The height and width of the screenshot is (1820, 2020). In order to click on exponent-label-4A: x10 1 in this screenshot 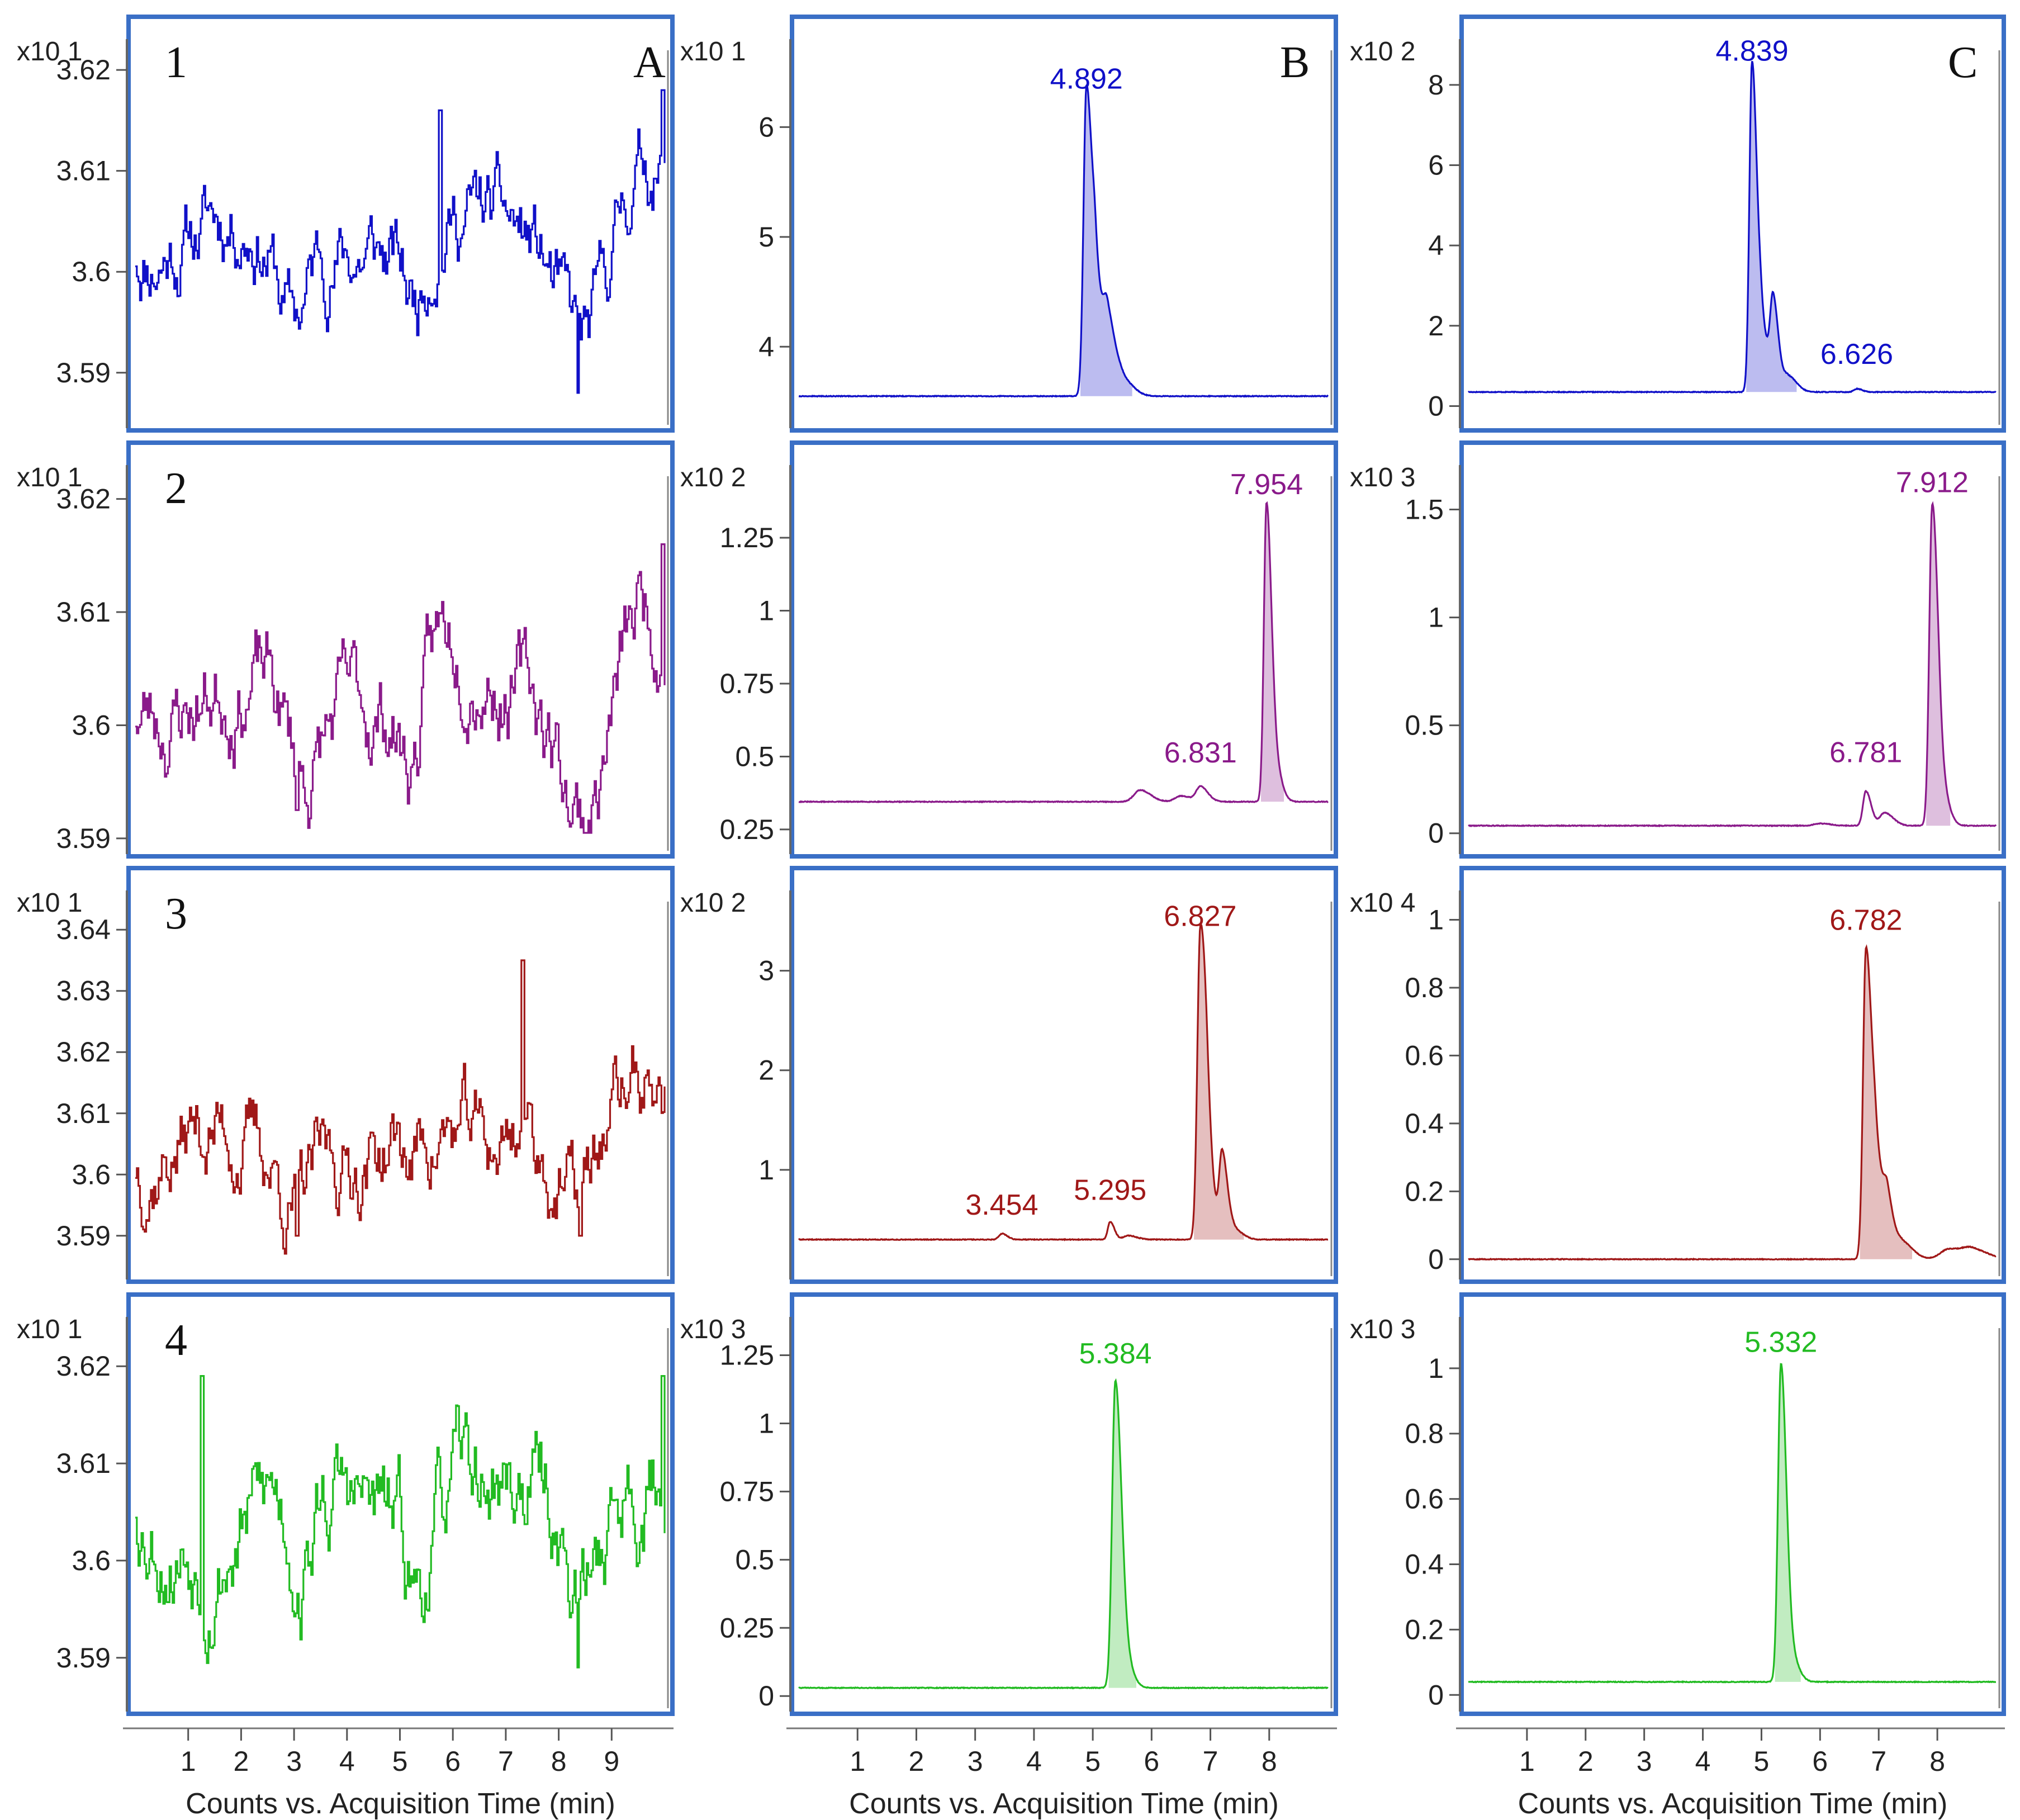, I will do `click(49, 1330)`.